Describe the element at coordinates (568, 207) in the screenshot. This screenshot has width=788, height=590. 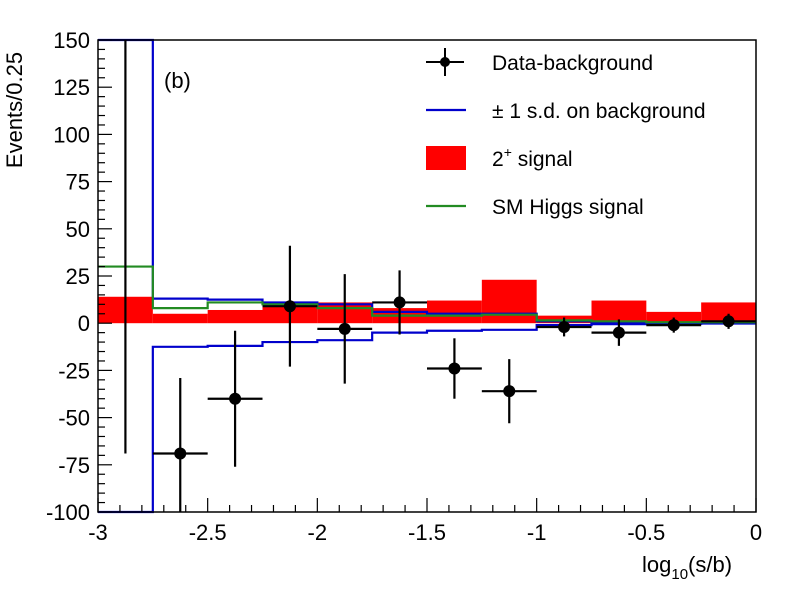
I see `legend-label: SM Higgs signal` at that location.